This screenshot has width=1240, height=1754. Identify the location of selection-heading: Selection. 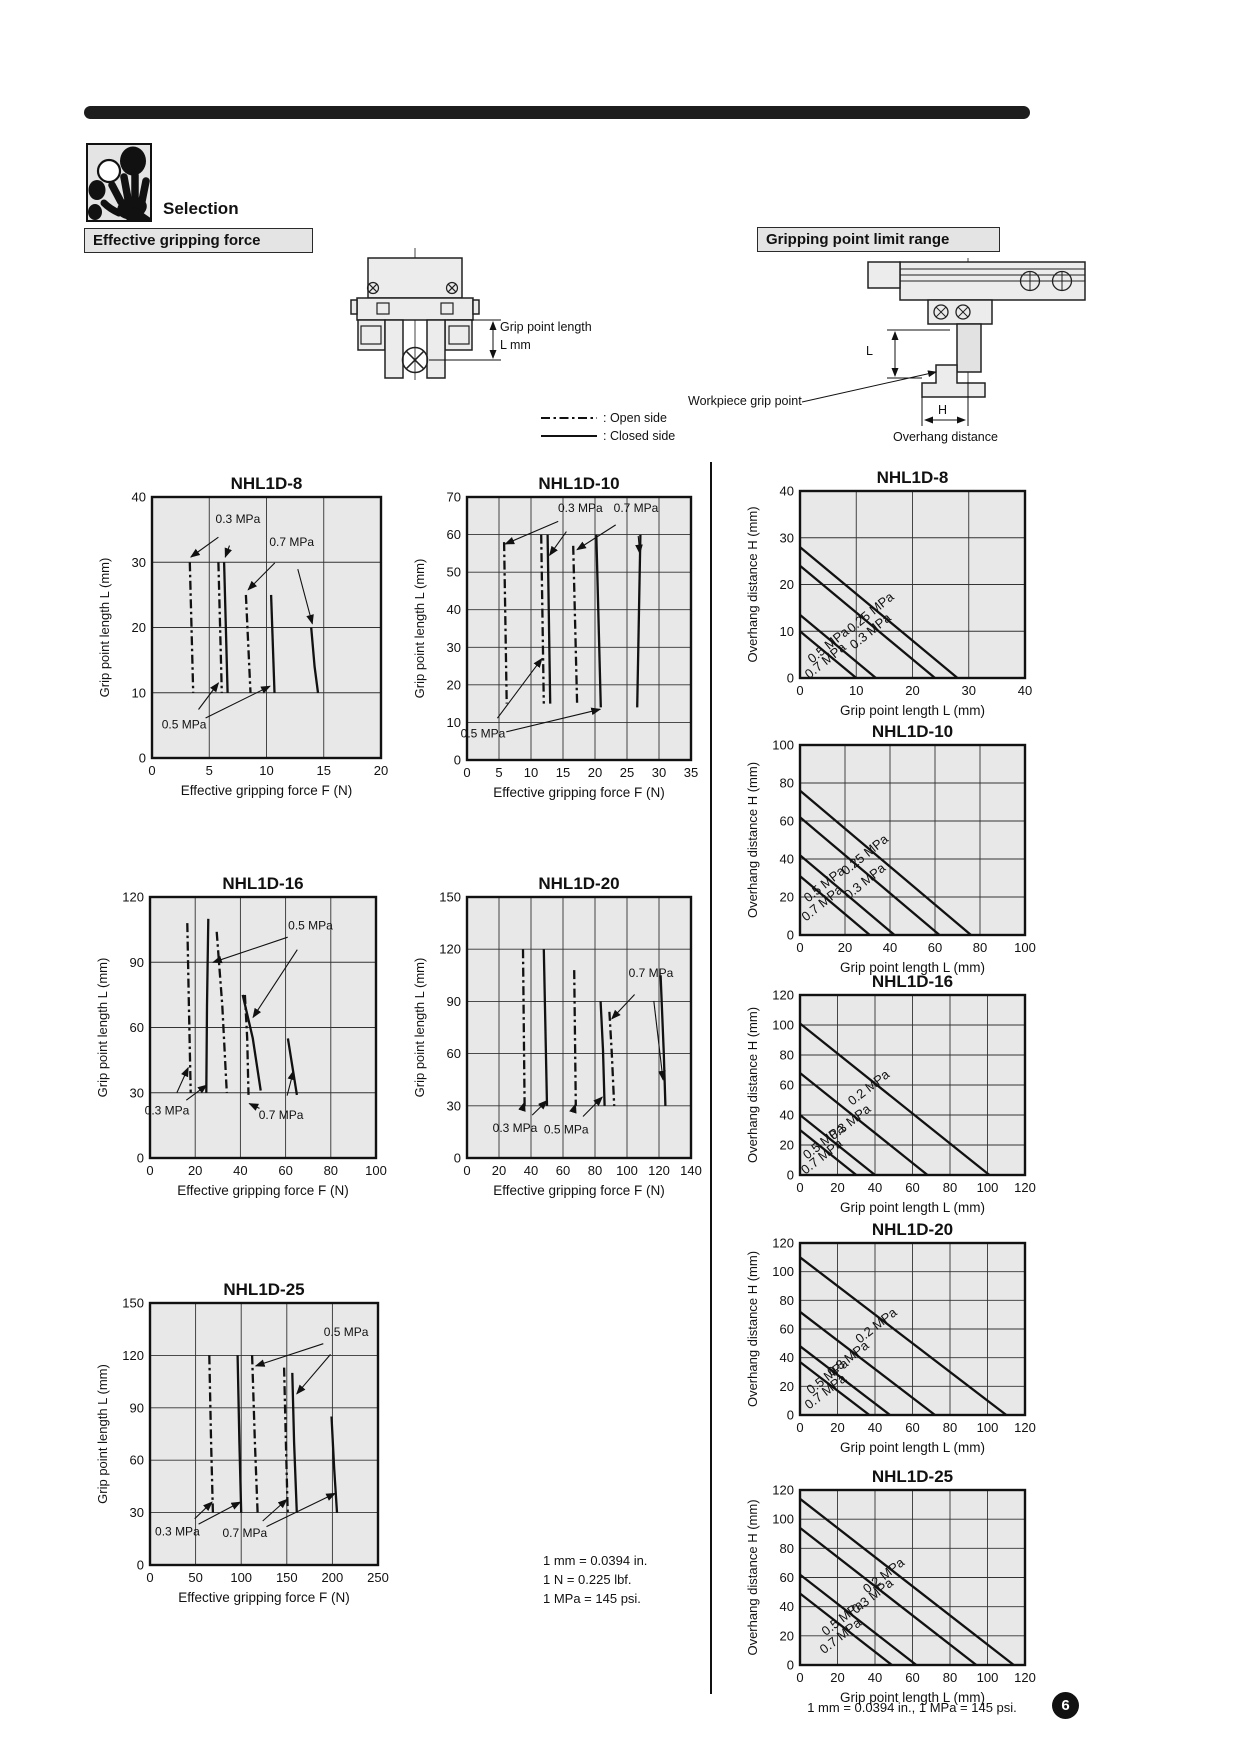
(201, 208).